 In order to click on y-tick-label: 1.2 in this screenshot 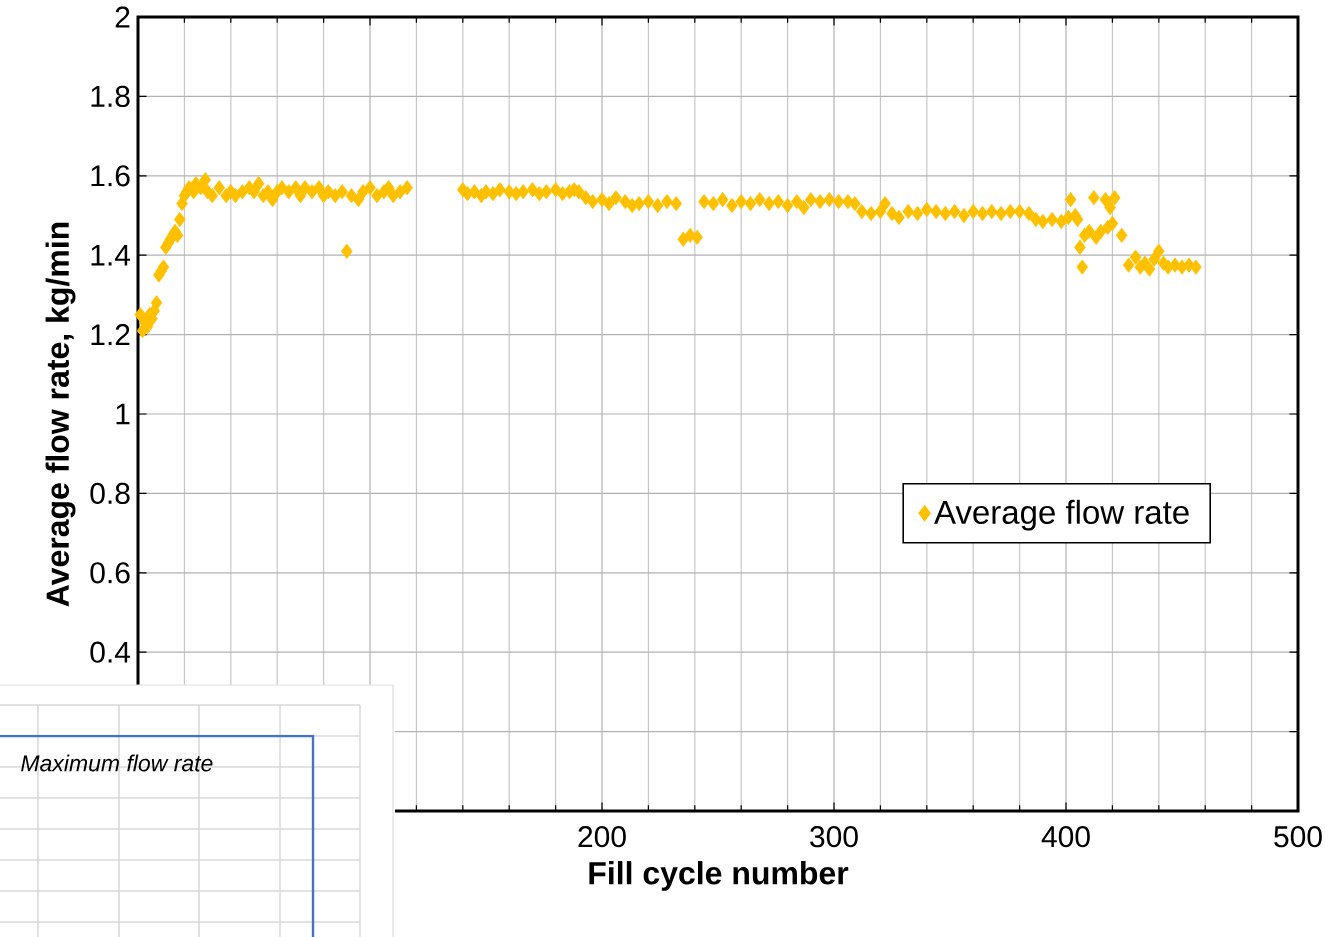, I will do `click(110, 335)`.